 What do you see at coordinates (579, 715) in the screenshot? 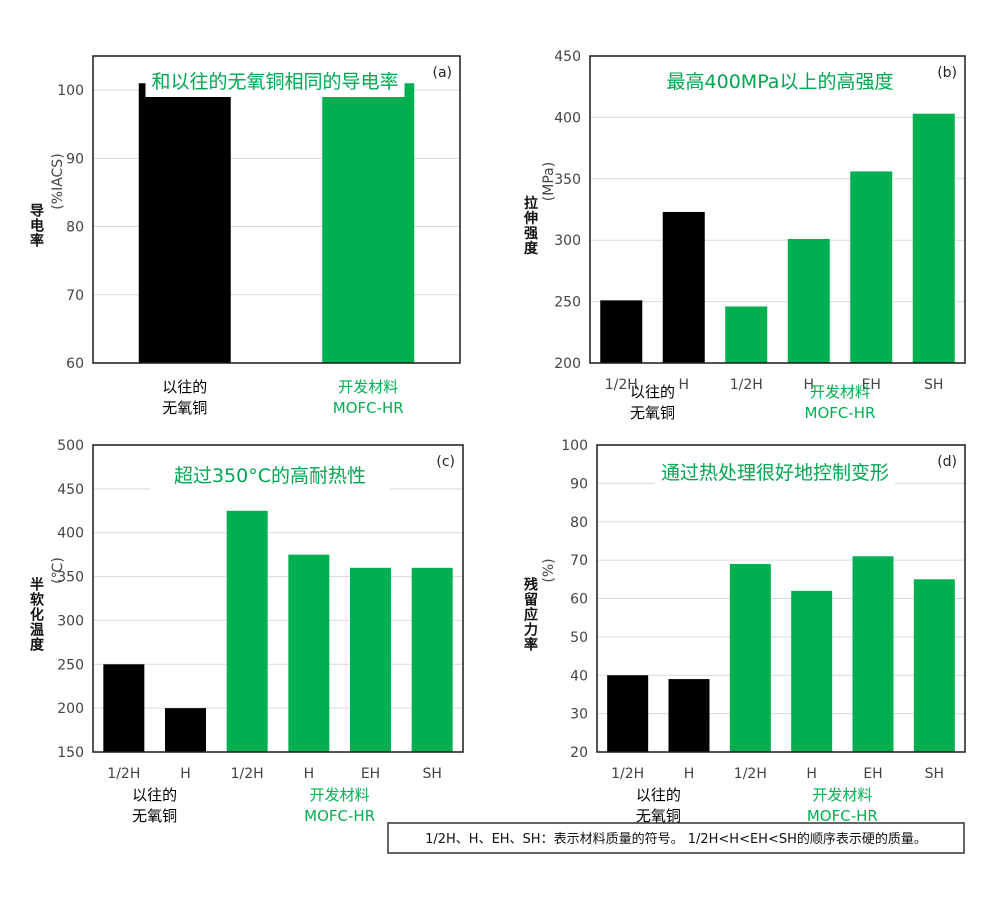
I see `y-tick-label: 30` at bounding box center [579, 715].